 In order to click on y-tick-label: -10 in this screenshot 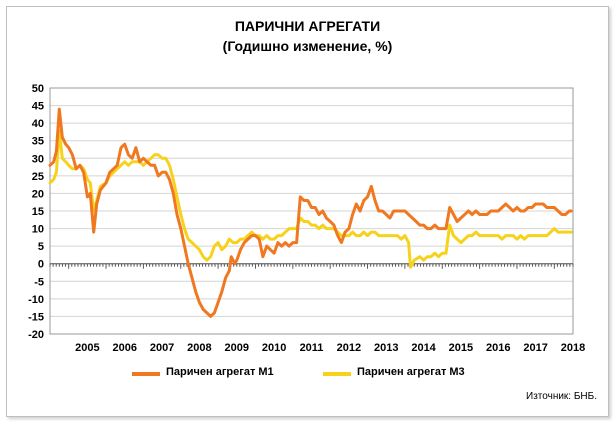, I will do `click(36, 300)`.